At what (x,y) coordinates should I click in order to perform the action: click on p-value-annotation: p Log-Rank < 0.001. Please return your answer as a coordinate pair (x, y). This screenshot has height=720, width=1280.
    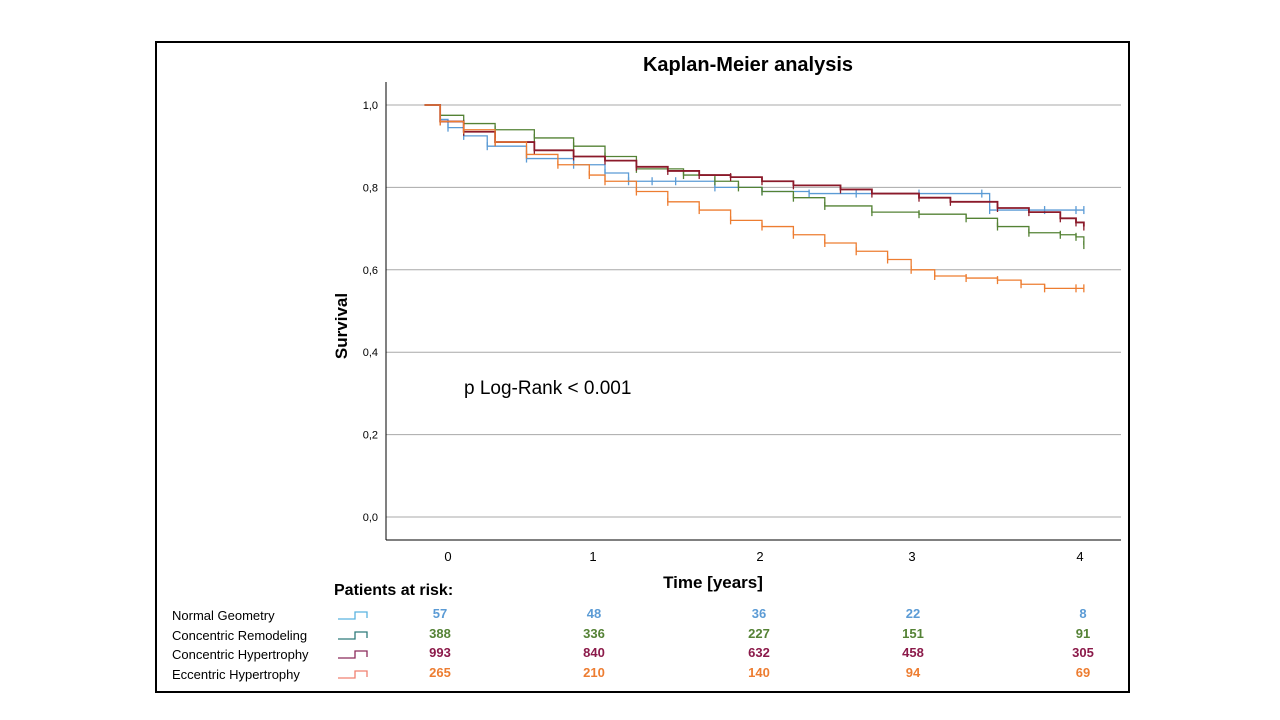
    Looking at the image, I should click on (547, 388).